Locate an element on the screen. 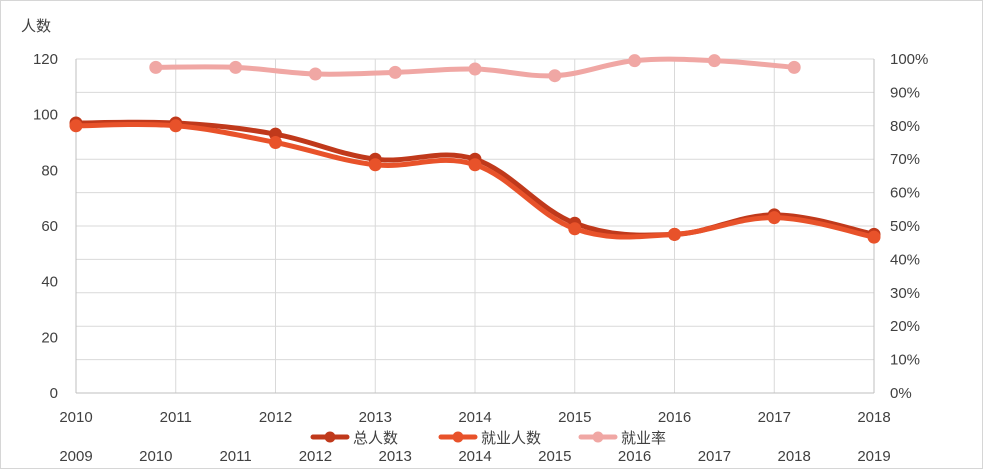  y-left-tick-label: 40 is located at coordinates (49, 282).